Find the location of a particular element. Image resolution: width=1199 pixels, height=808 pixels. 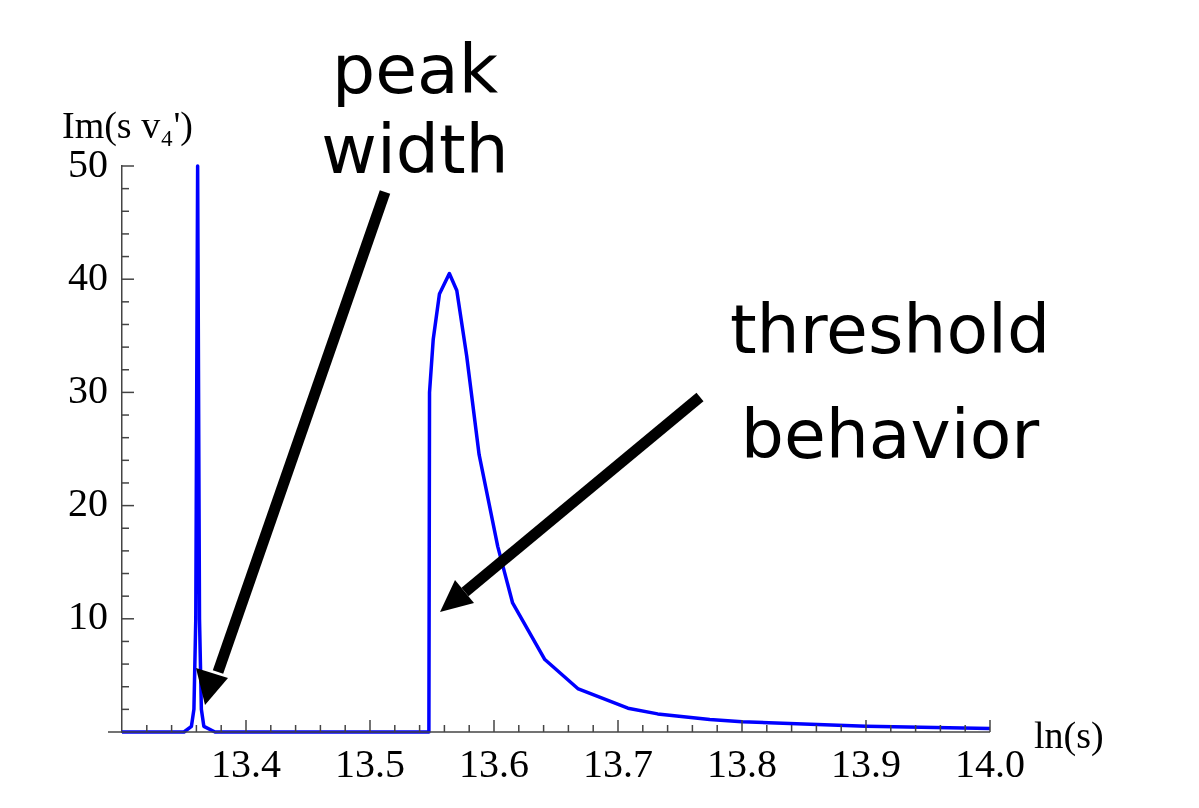

y-tick-label: 30 is located at coordinates (88, 389).